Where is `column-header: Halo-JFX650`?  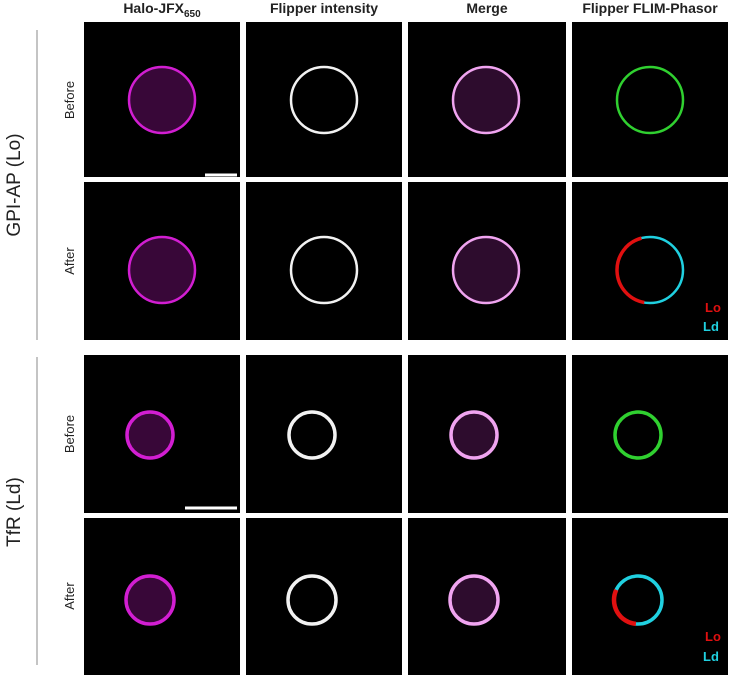
column-header: Halo-JFX650 is located at coordinates (162, 10).